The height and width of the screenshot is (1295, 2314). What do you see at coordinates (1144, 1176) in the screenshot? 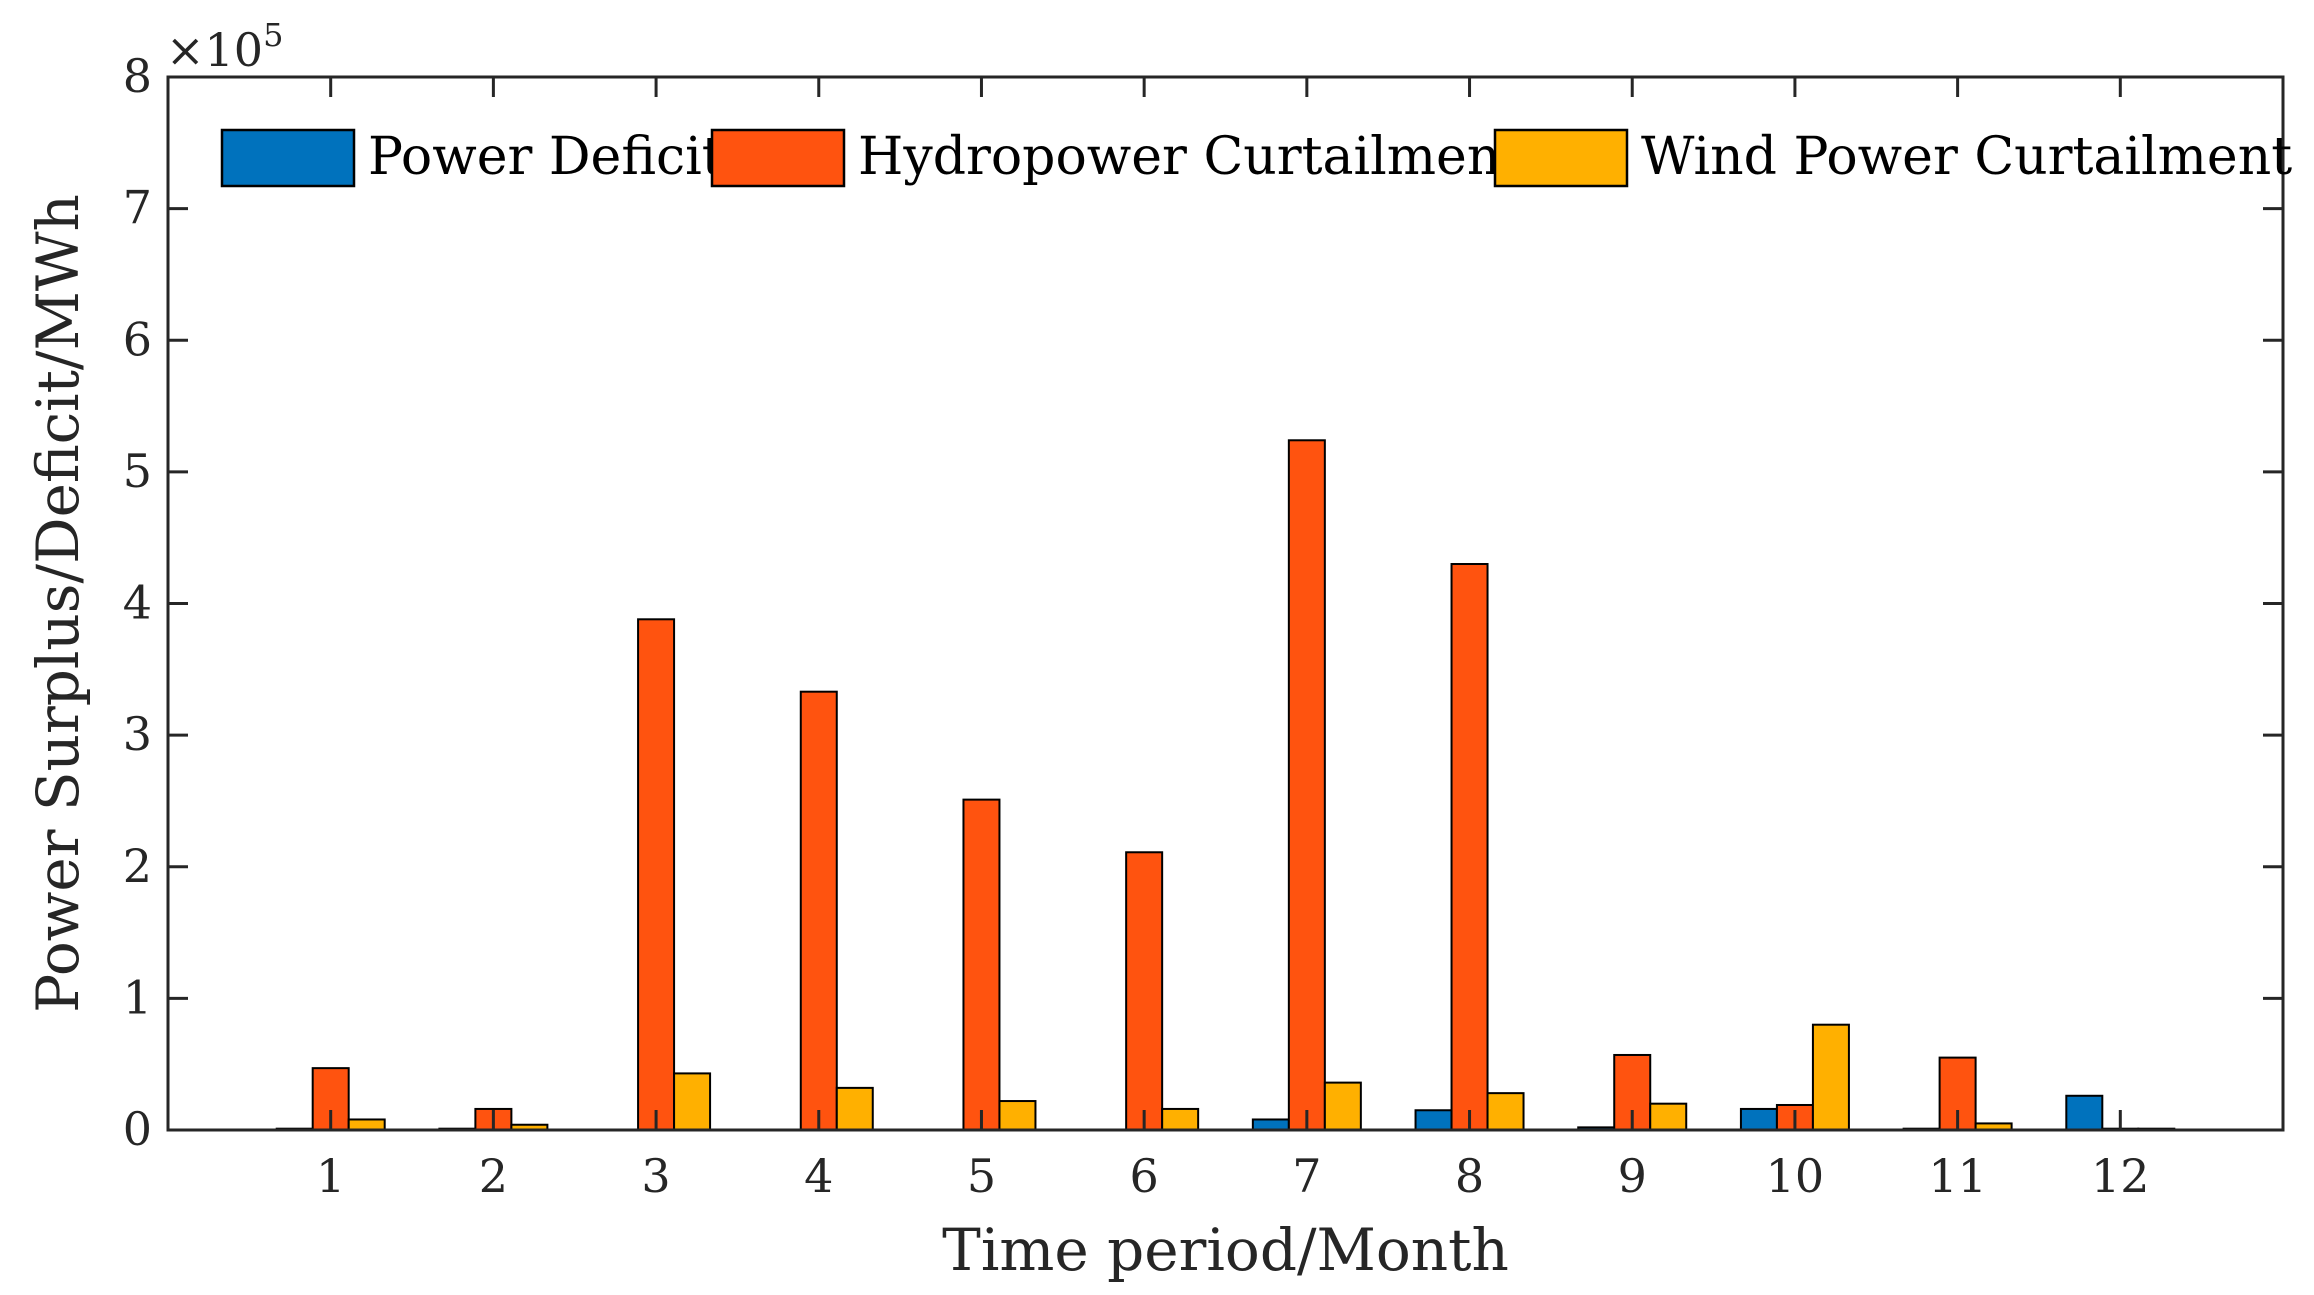
I see `x-tick-label: 6` at bounding box center [1144, 1176].